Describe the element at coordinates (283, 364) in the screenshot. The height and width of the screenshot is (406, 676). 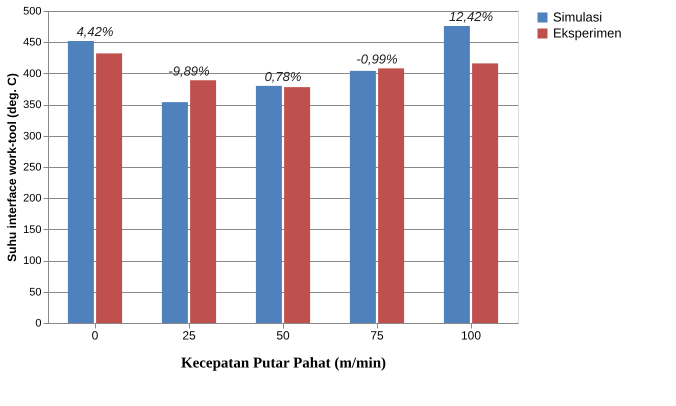
I see `x-axis-title: Kecepatan Putar Pahat (m/min)` at that location.